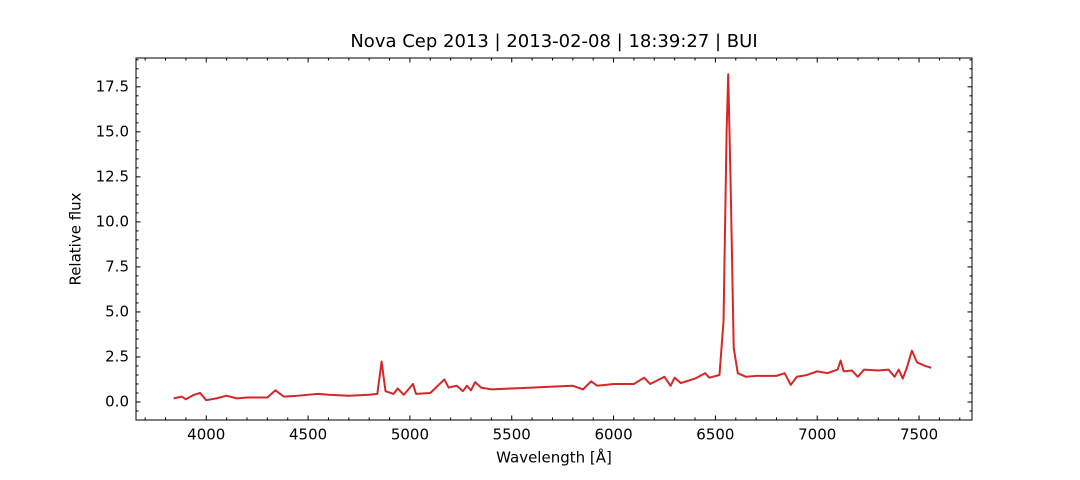  What do you see at coordinates (112, 176) in the screenshot?
I see `y-tick-label: 12.5` at bounding box center [112, 176].